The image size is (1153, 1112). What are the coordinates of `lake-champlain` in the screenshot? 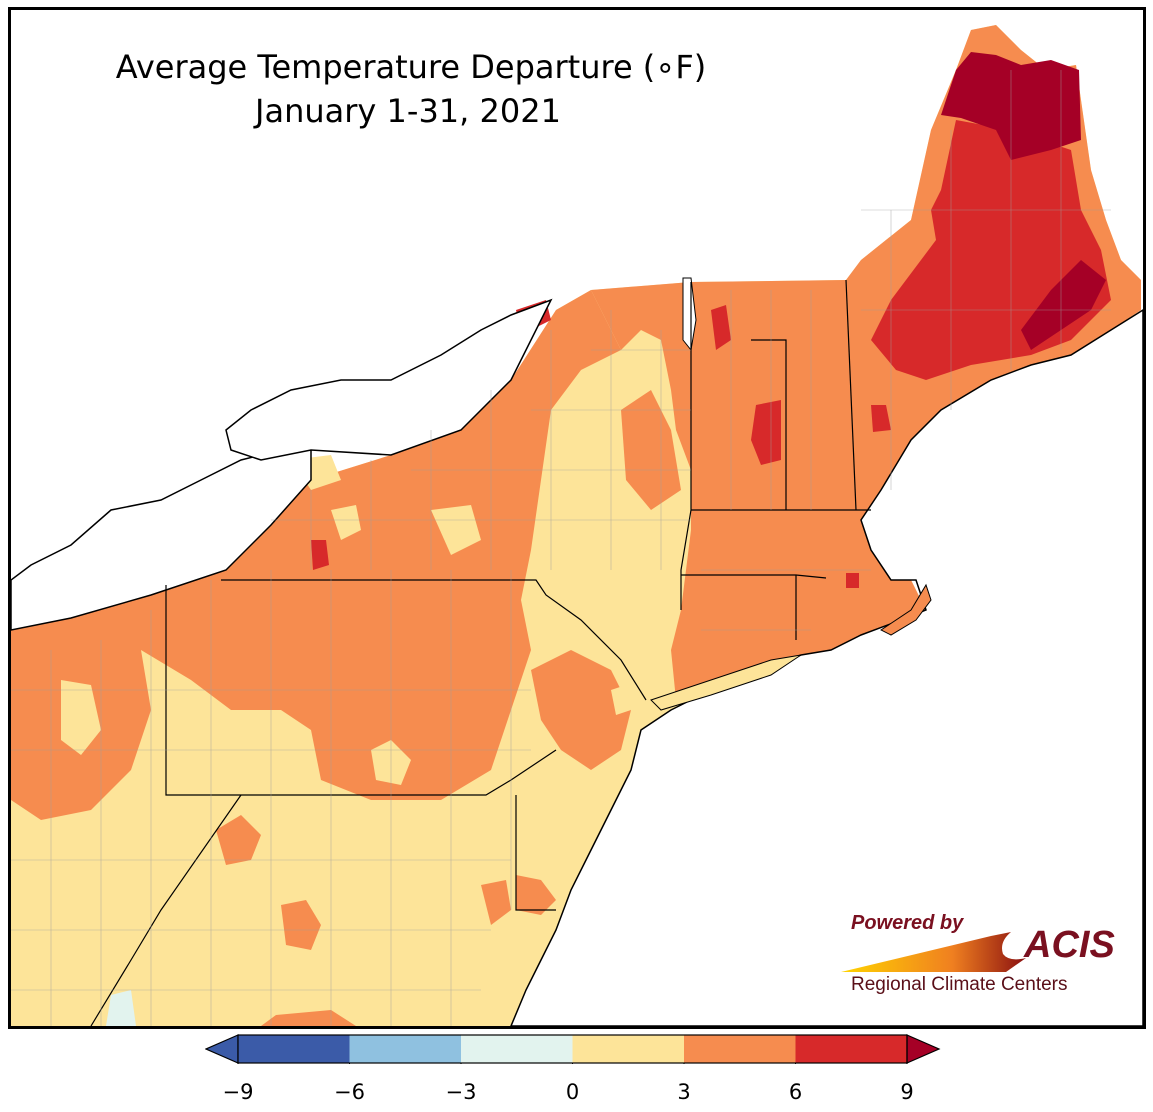 It's located at (689, 314).